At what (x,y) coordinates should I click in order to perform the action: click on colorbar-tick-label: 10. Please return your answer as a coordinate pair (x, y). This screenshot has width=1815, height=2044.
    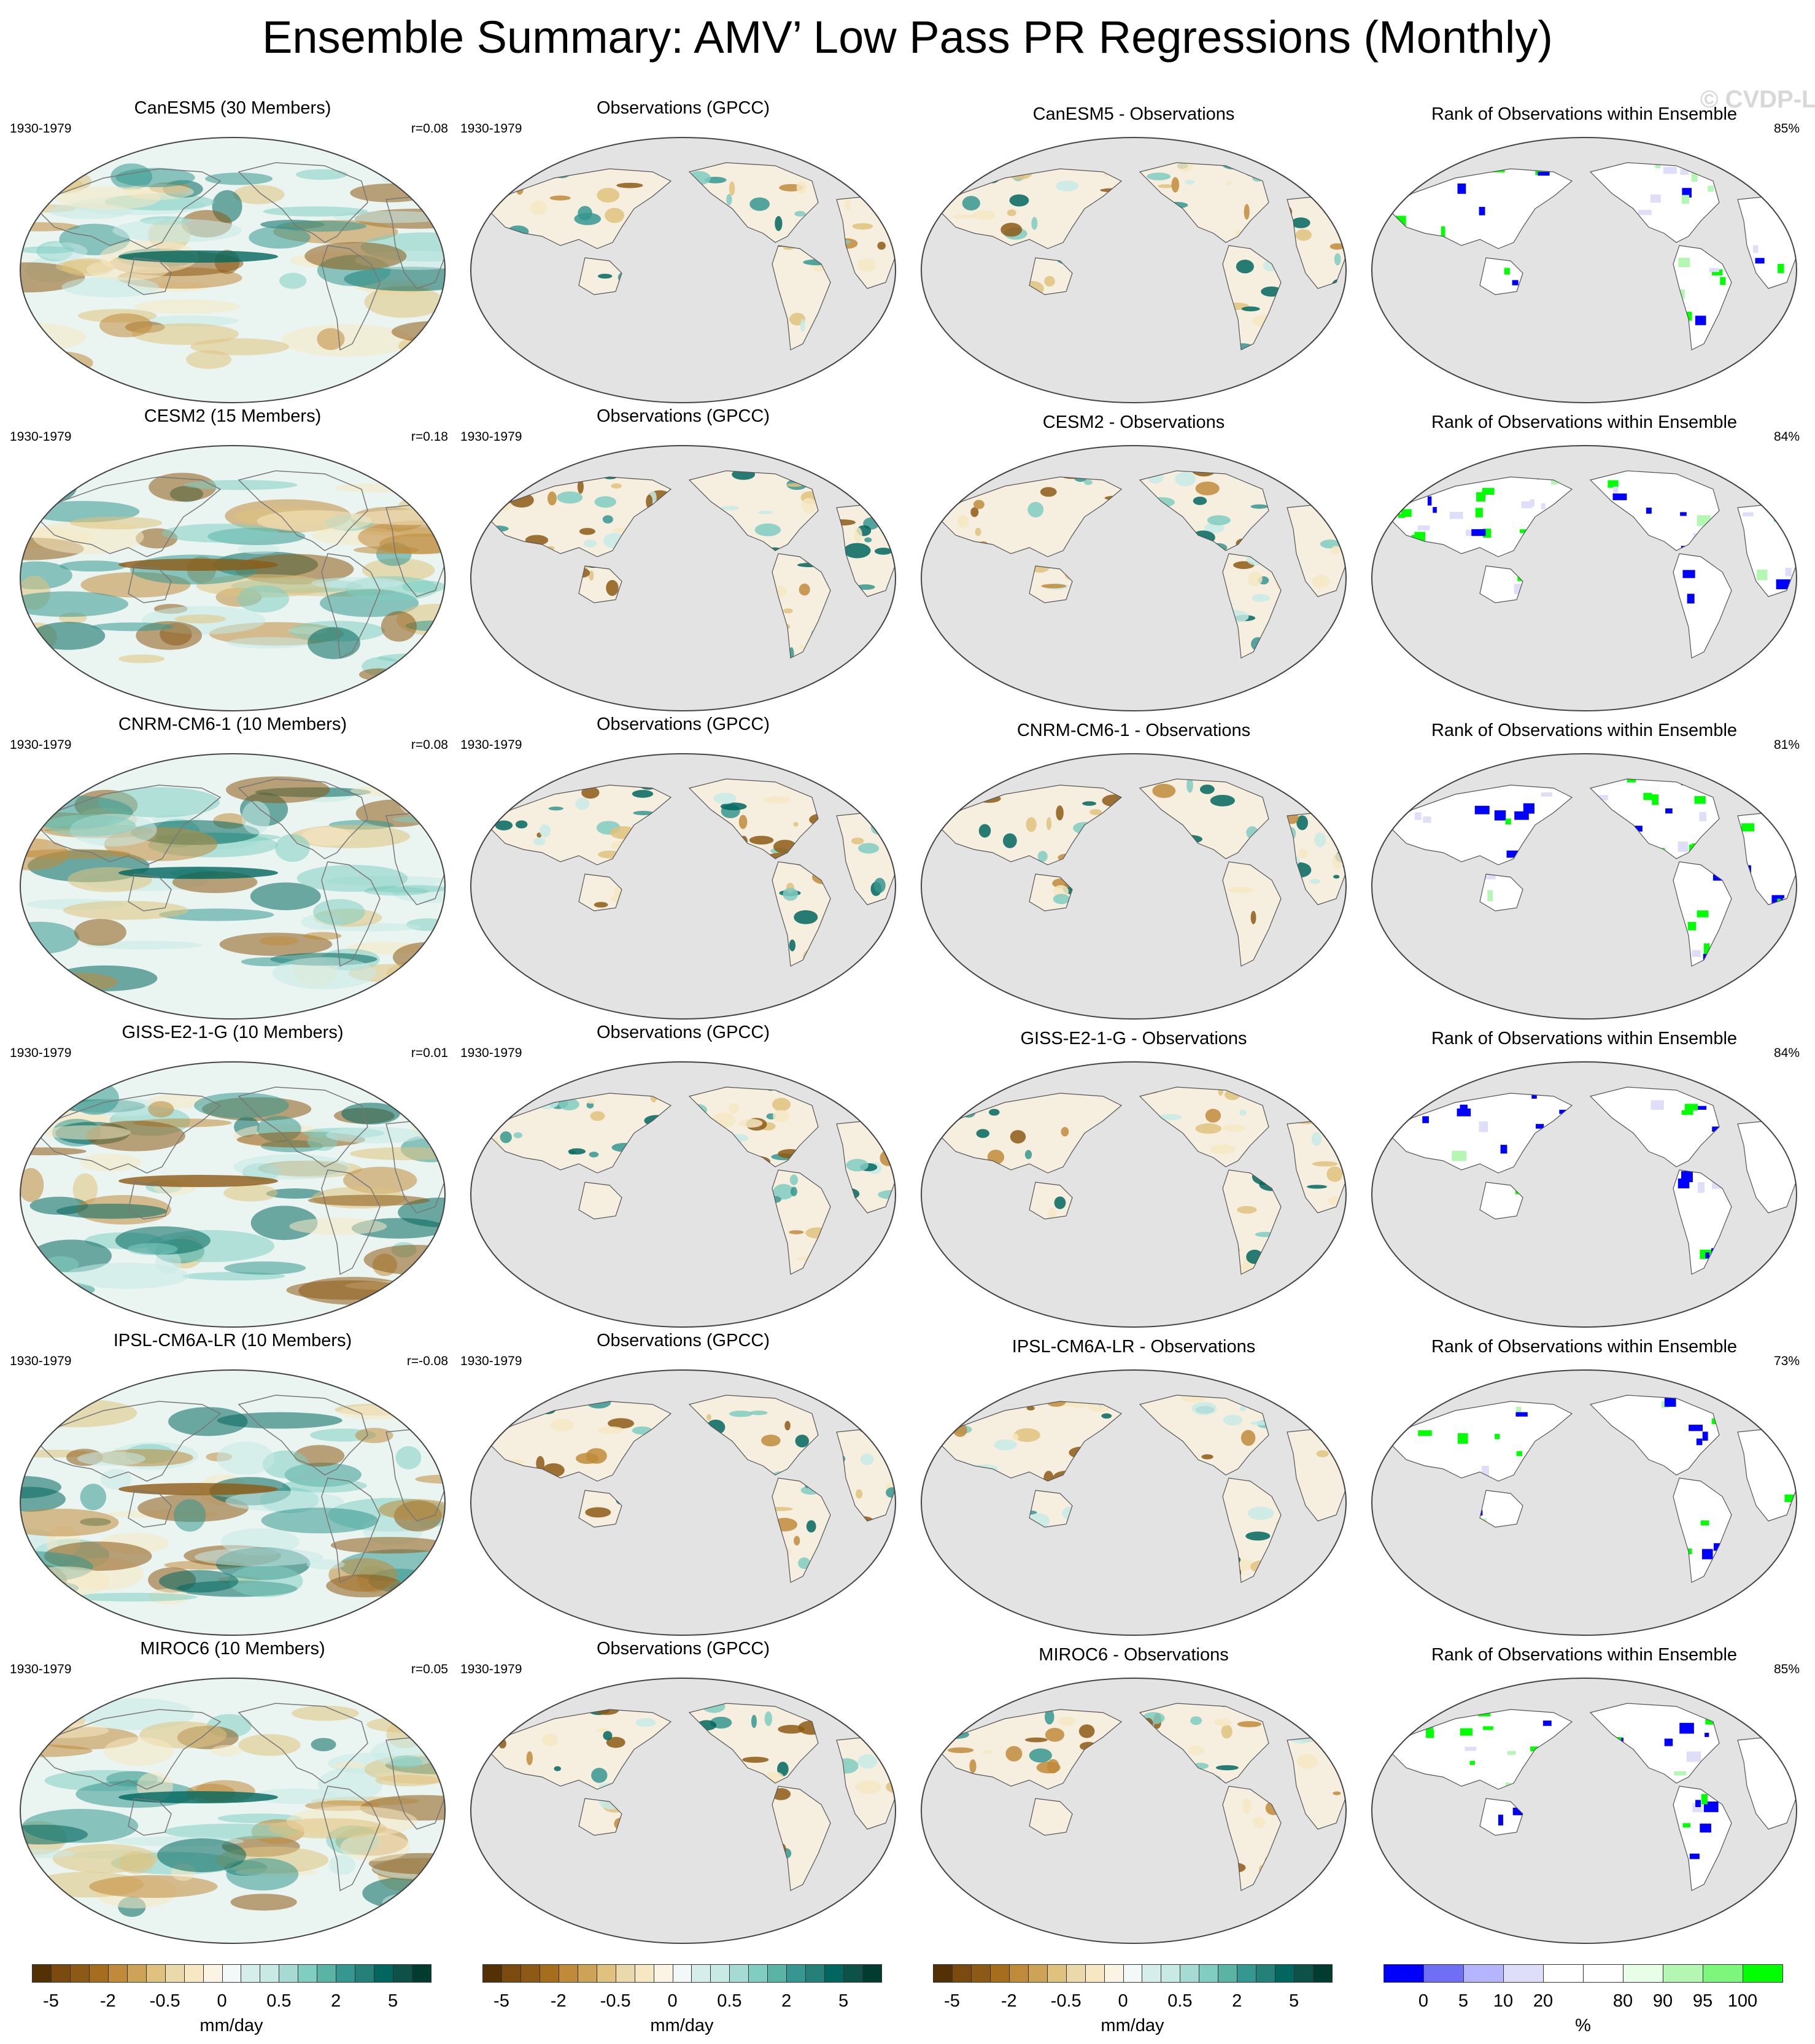
    Looking at the image, I should click on (1503, 2001).